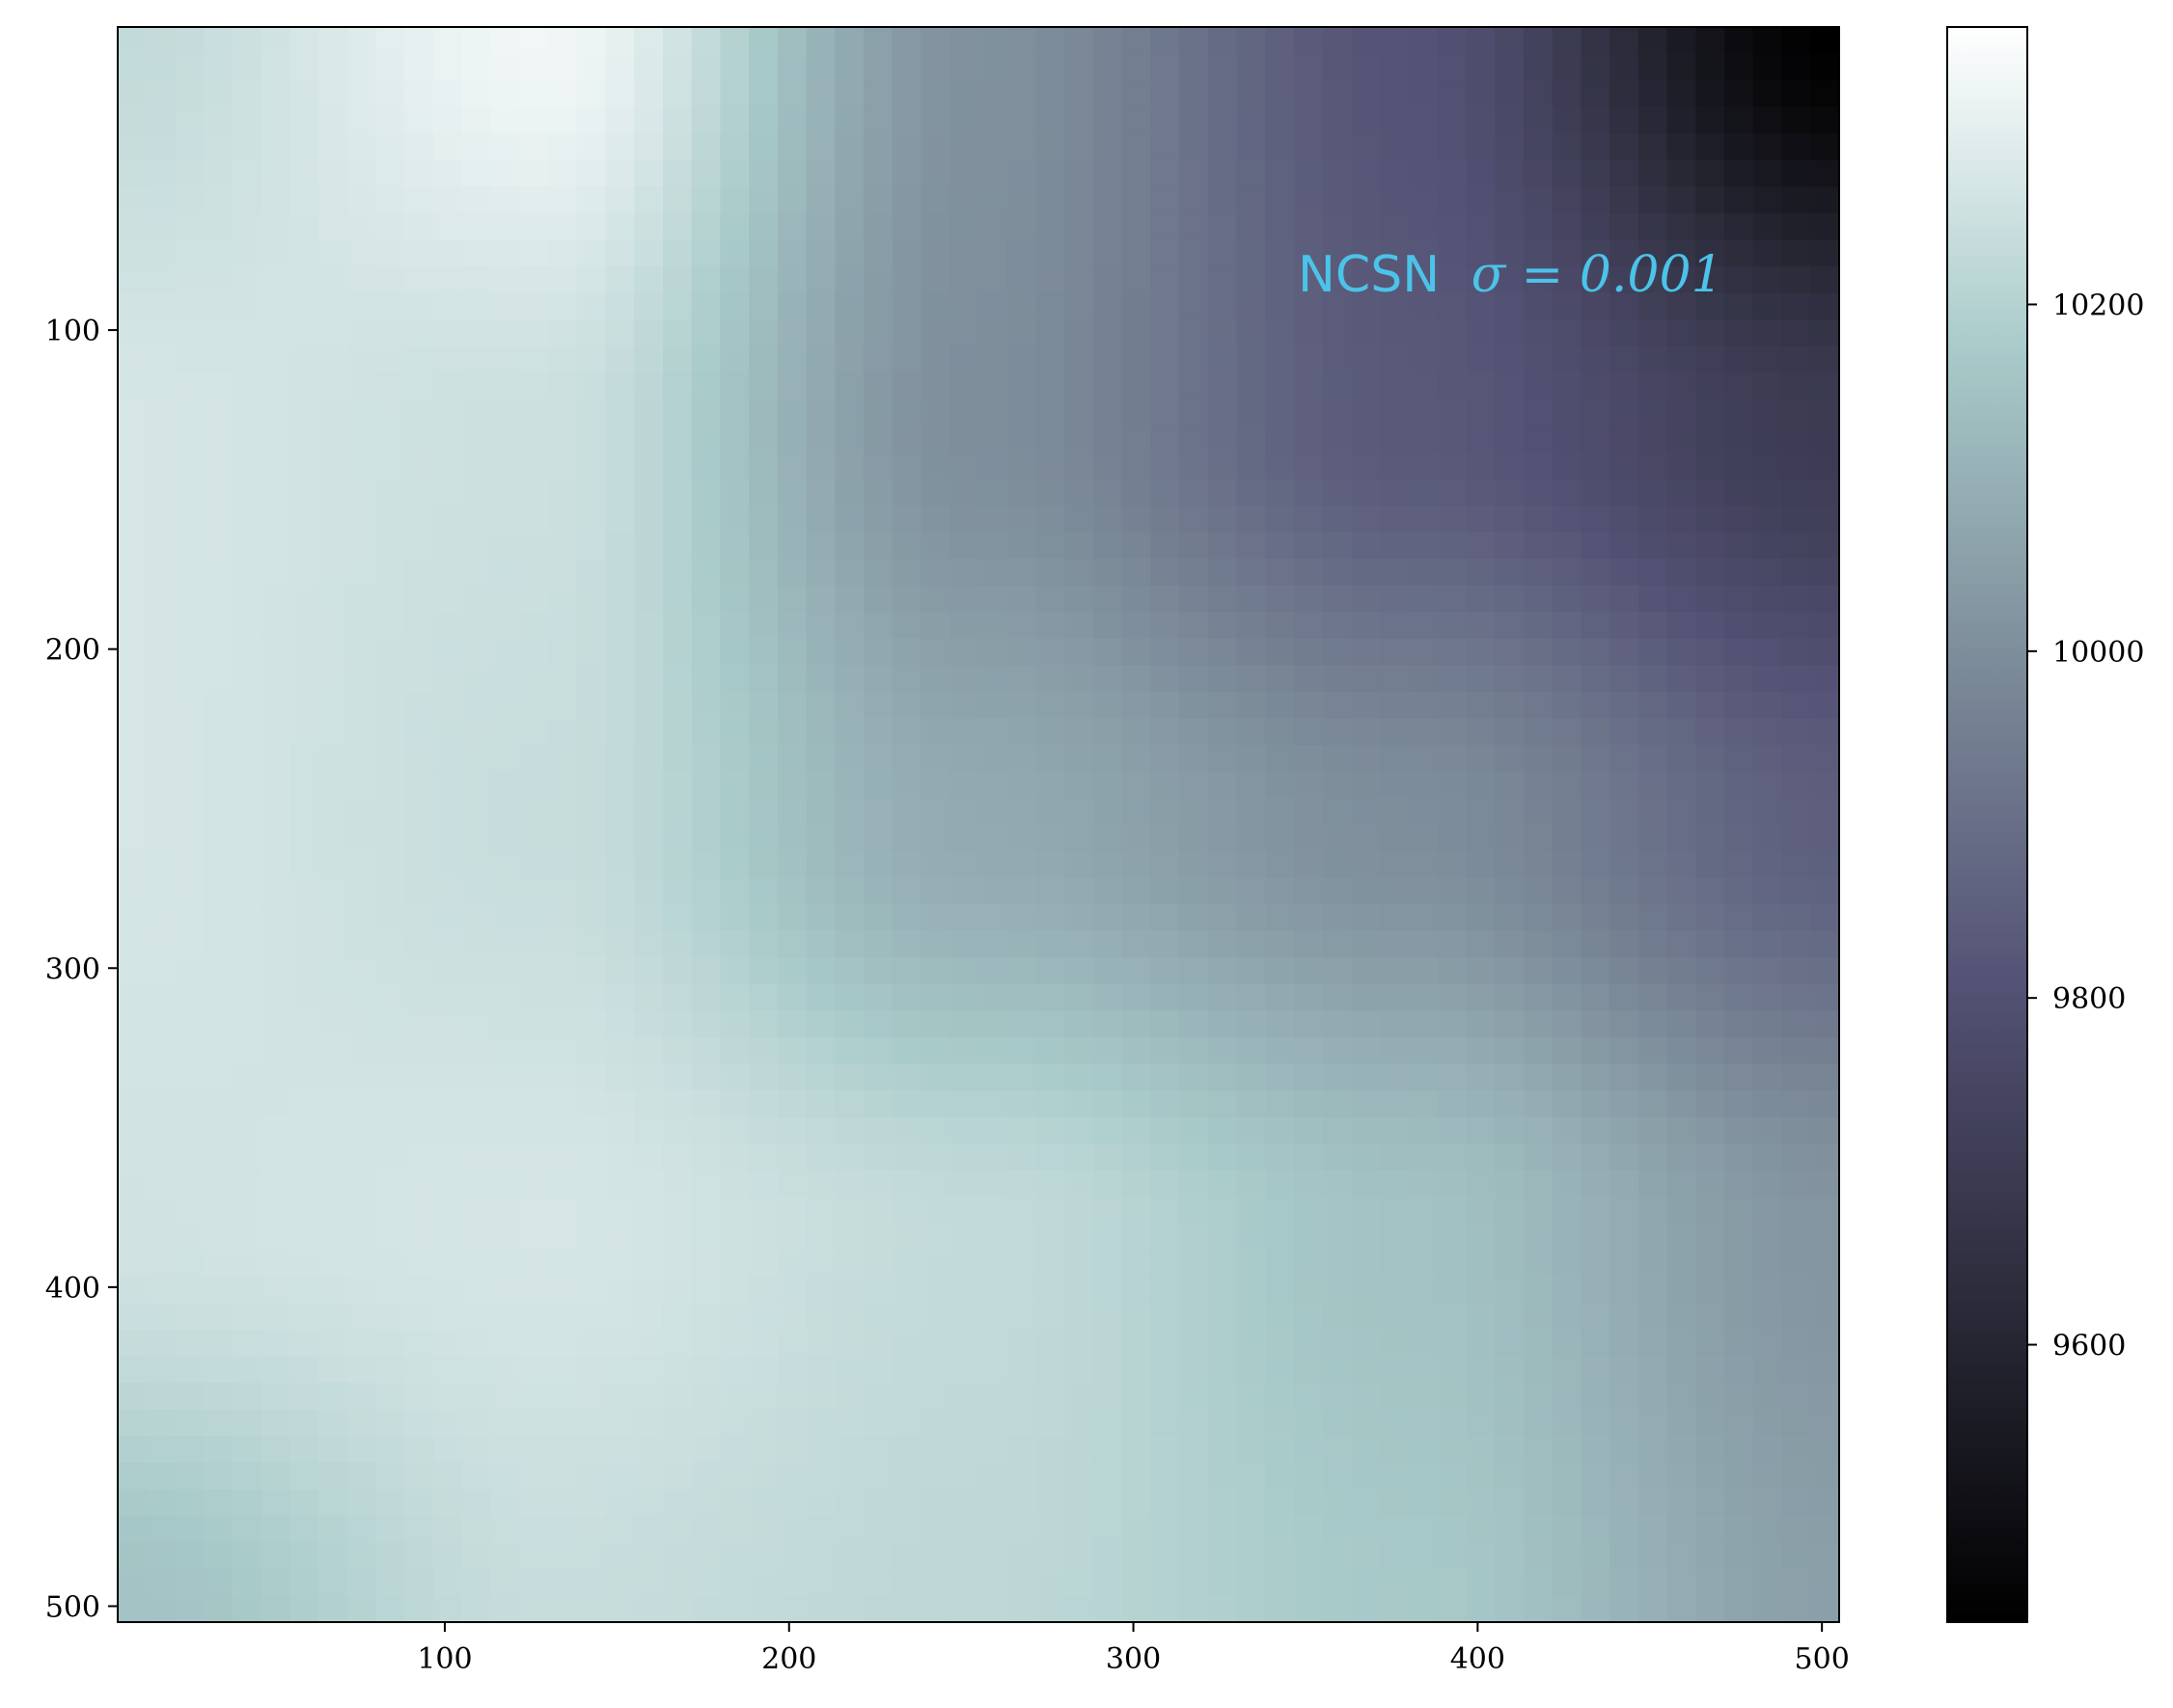 The image size is (2173, 1708). What do you see at coordinates (1987, 824) in the screenshot?
I see `colorbar-fill` at bounding box center [1987, 824].